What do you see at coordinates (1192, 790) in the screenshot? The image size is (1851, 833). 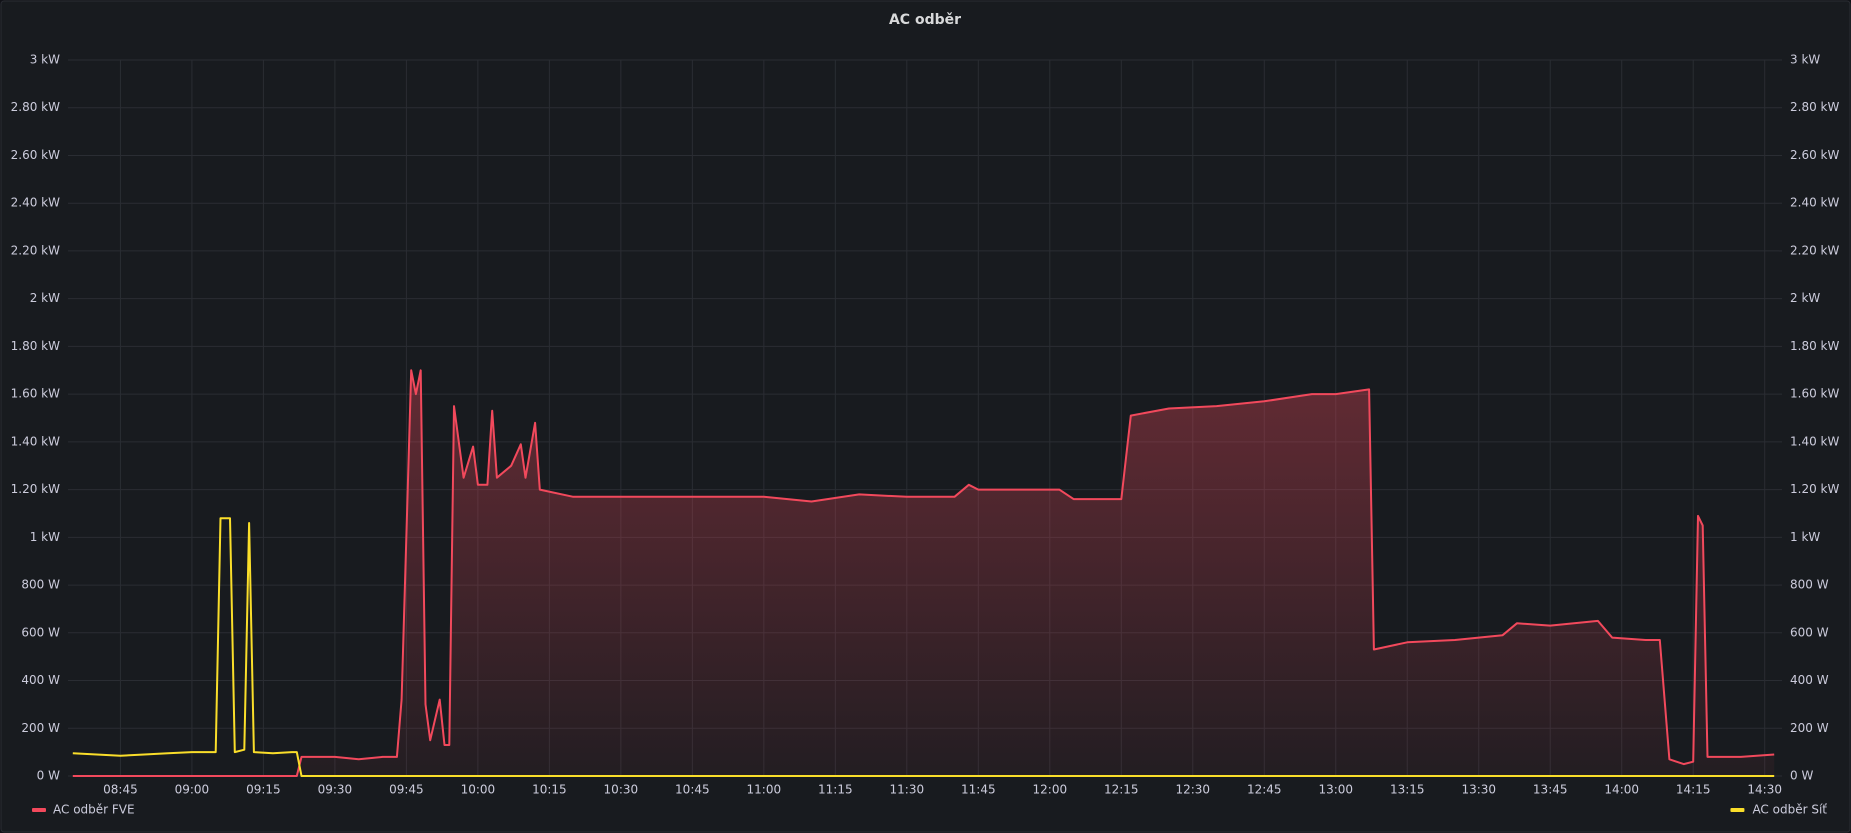 I see `x-tick-label: 12:30` at bounding box center [1192, 790].